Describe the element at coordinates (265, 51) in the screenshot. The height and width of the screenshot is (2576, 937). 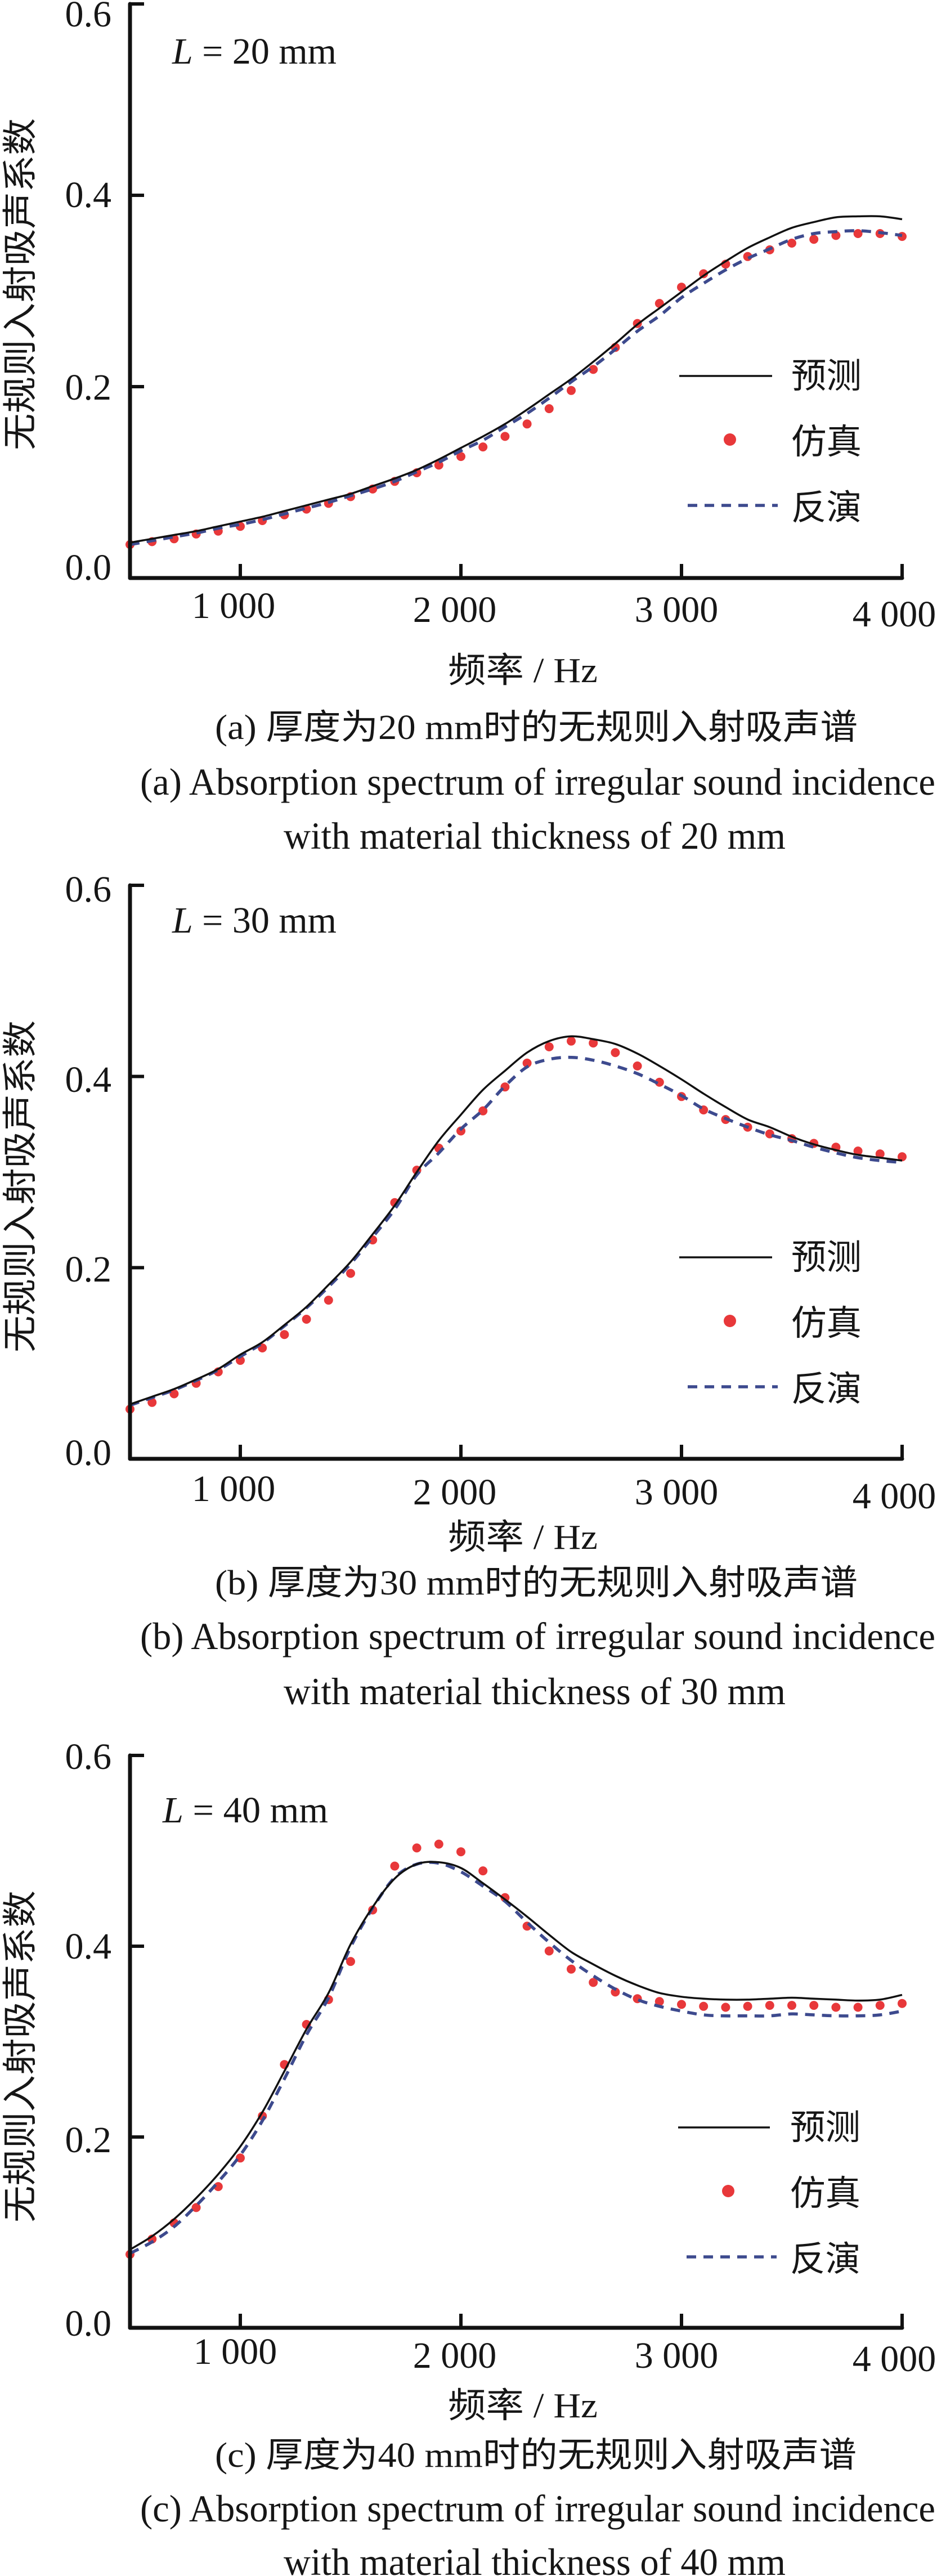
I see `annotation-value: = 20 mm` at that location.